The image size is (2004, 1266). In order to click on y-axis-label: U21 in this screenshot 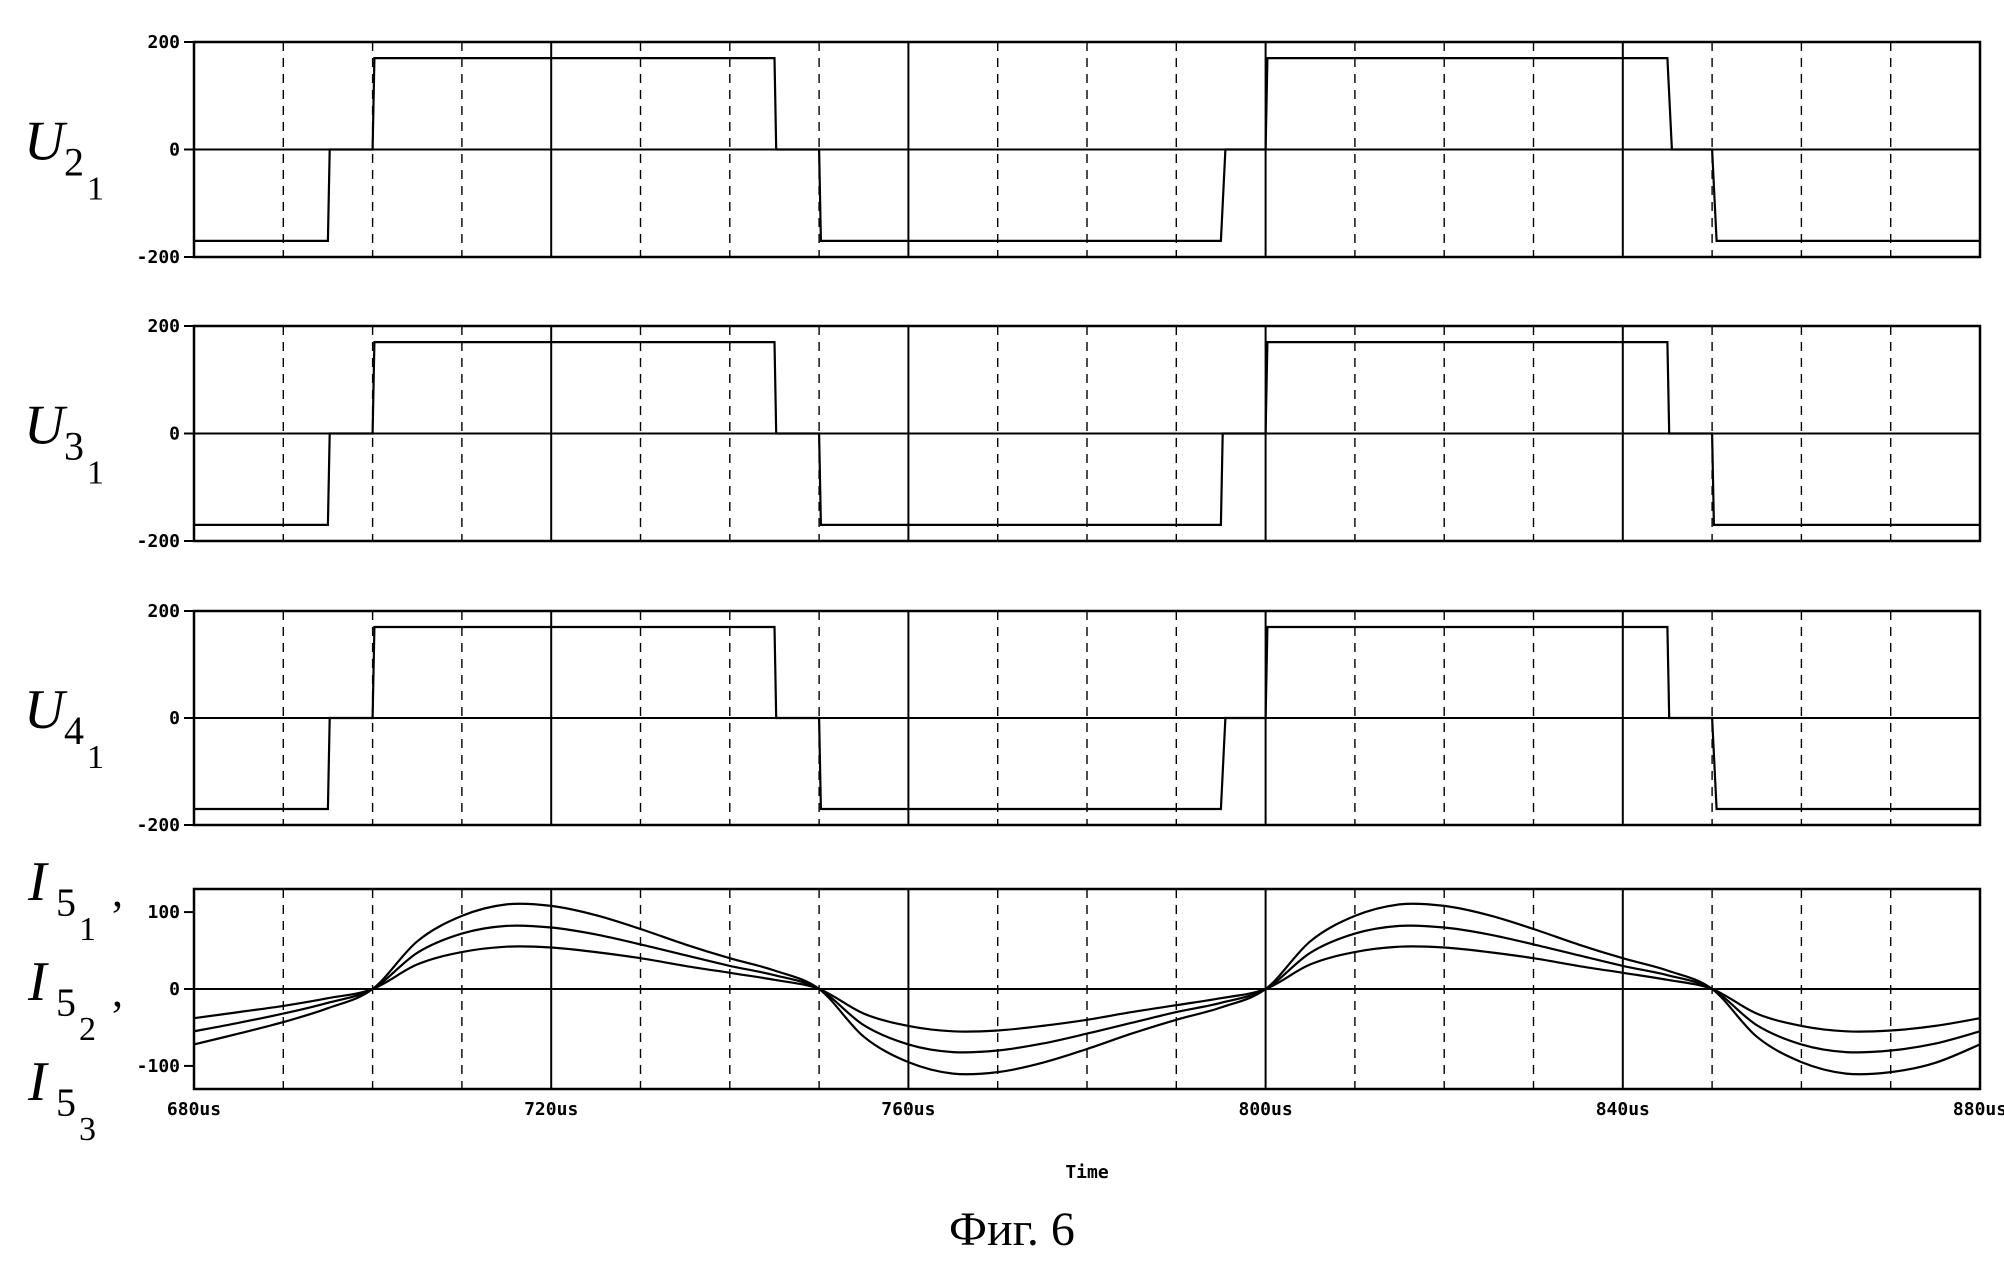, I will do `click(64, 159)`.